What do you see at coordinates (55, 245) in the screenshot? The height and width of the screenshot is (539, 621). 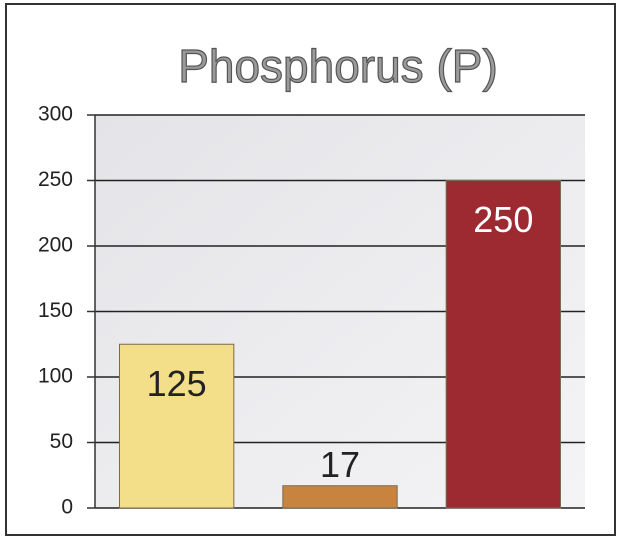 I see `y-tick-label: 200` at bounding box center [55, 245].